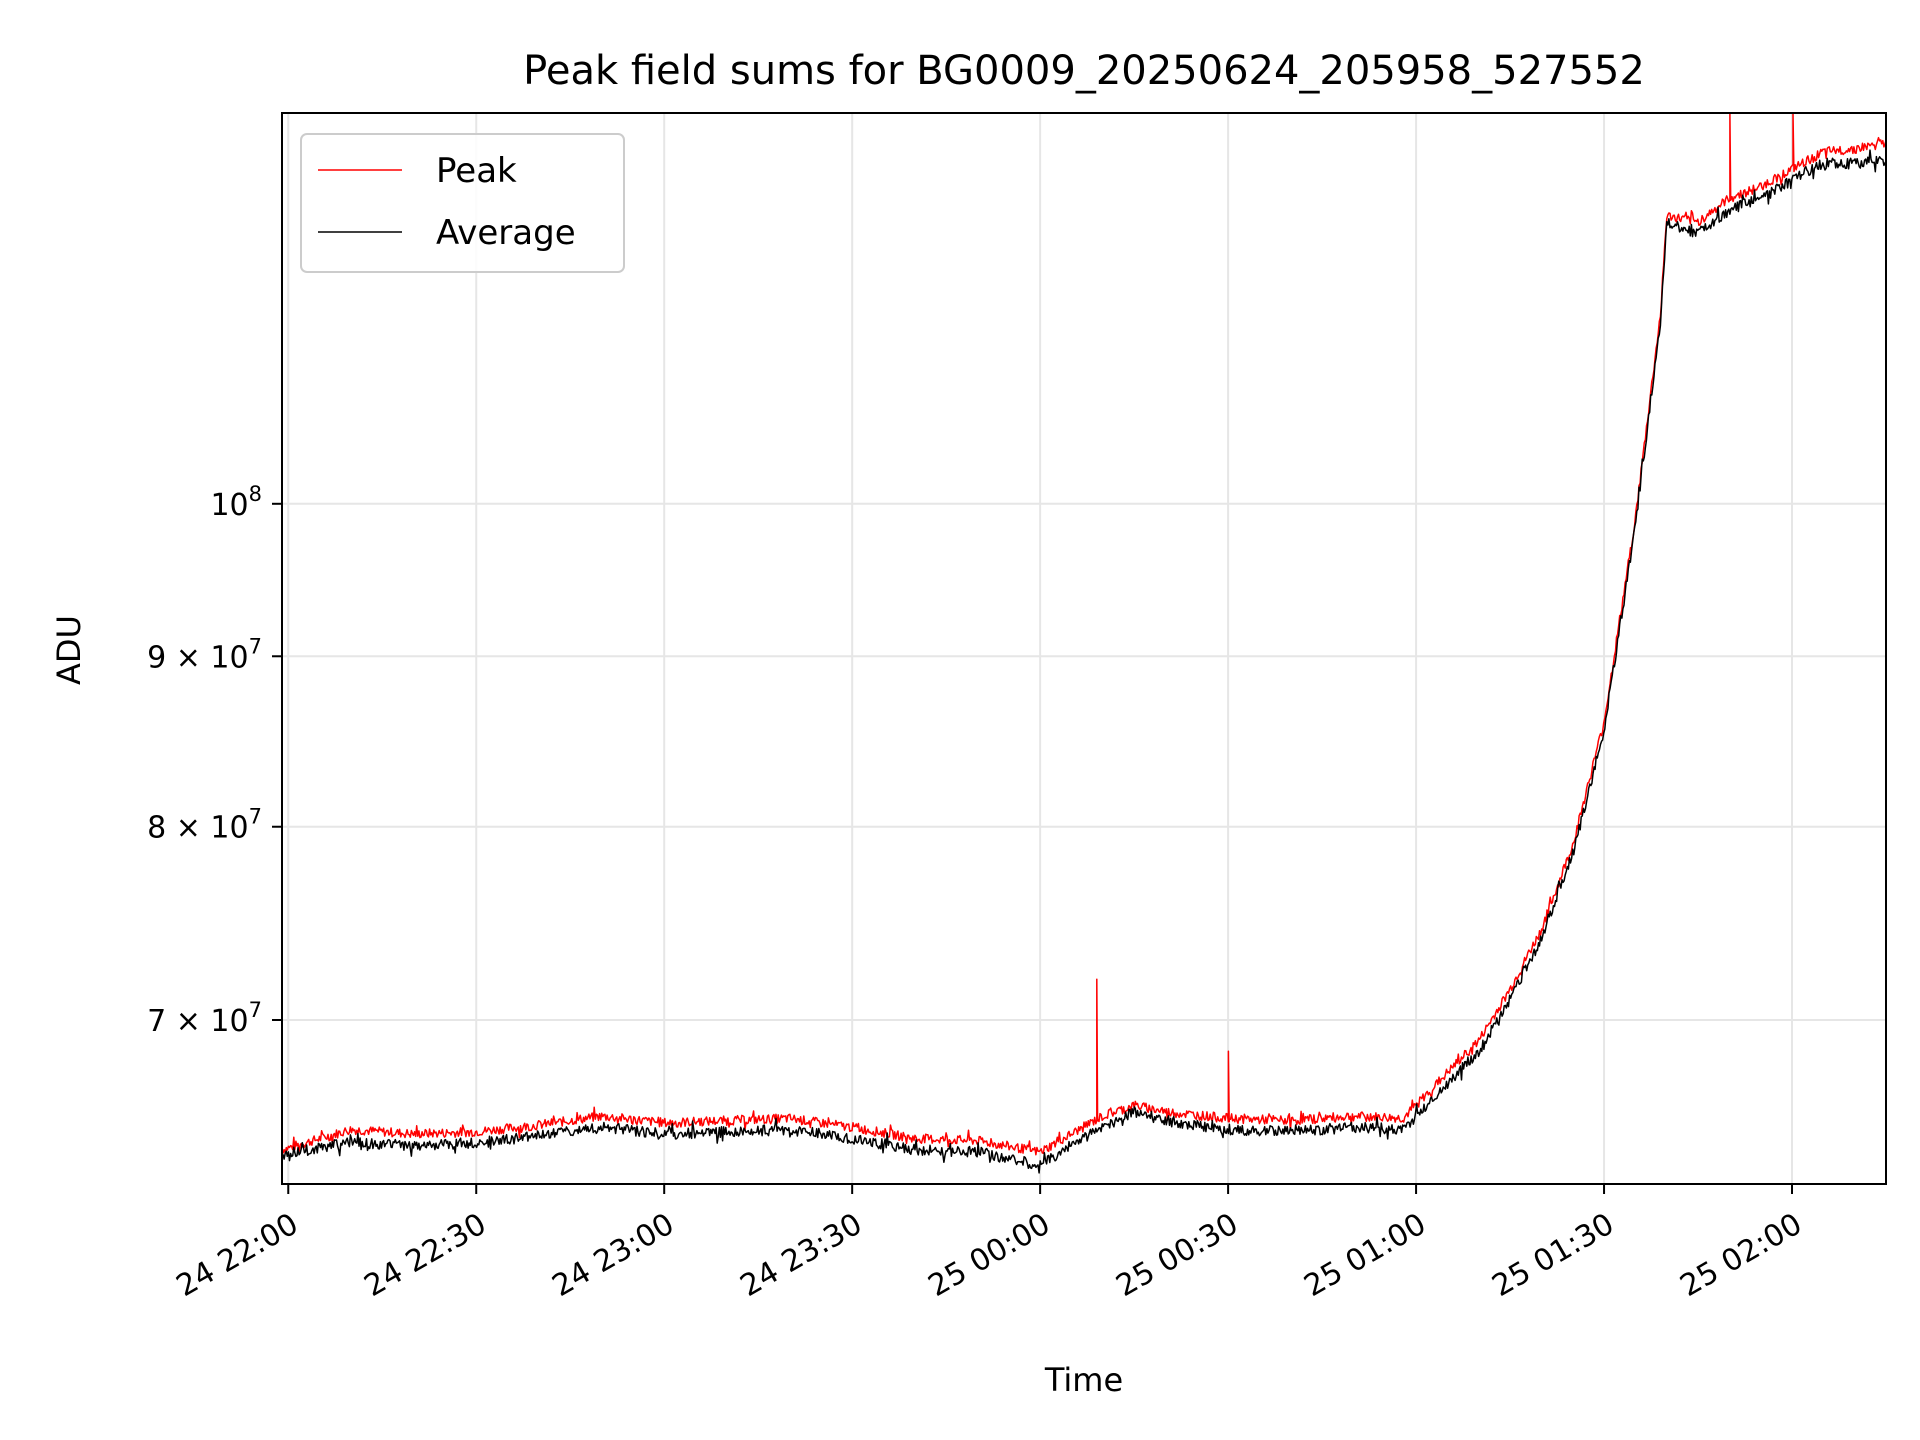 Image resolution: width=1920 pixels, height=1440 pixels. I want to click on legend-box, so click(462, 203).